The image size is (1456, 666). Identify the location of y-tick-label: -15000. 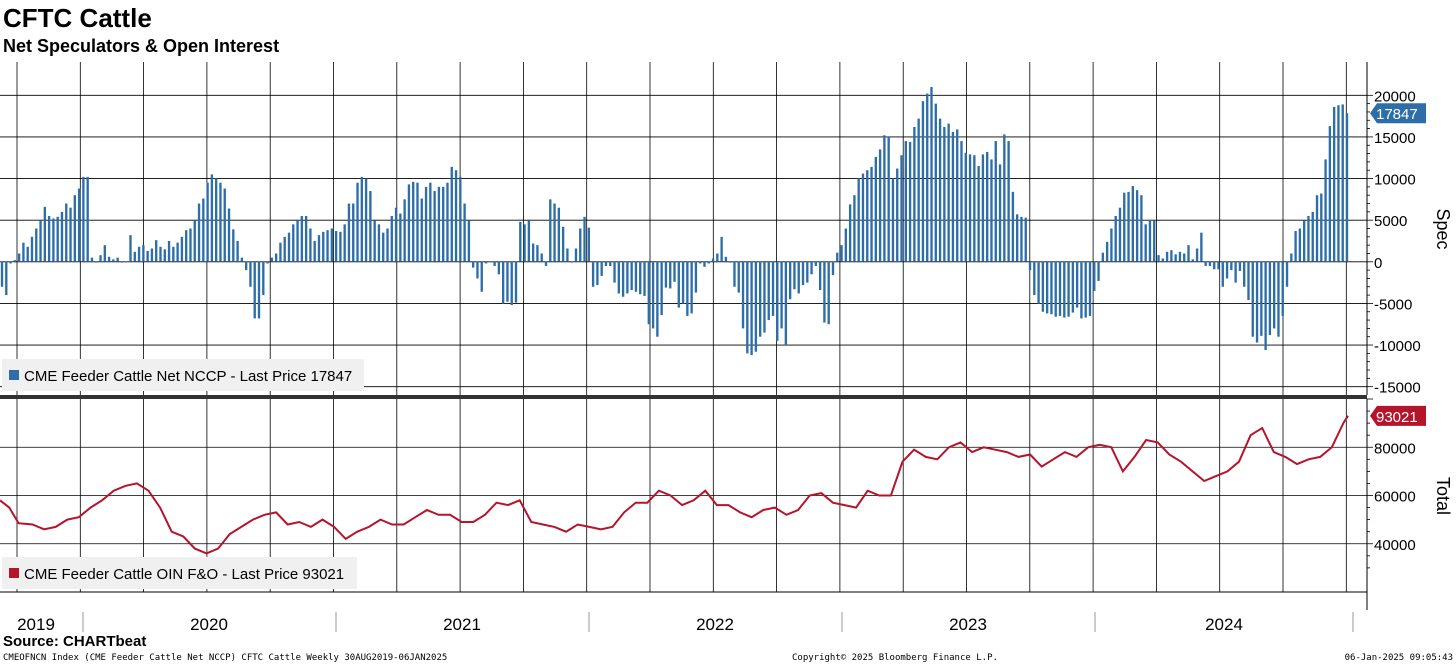
(1397, 388).